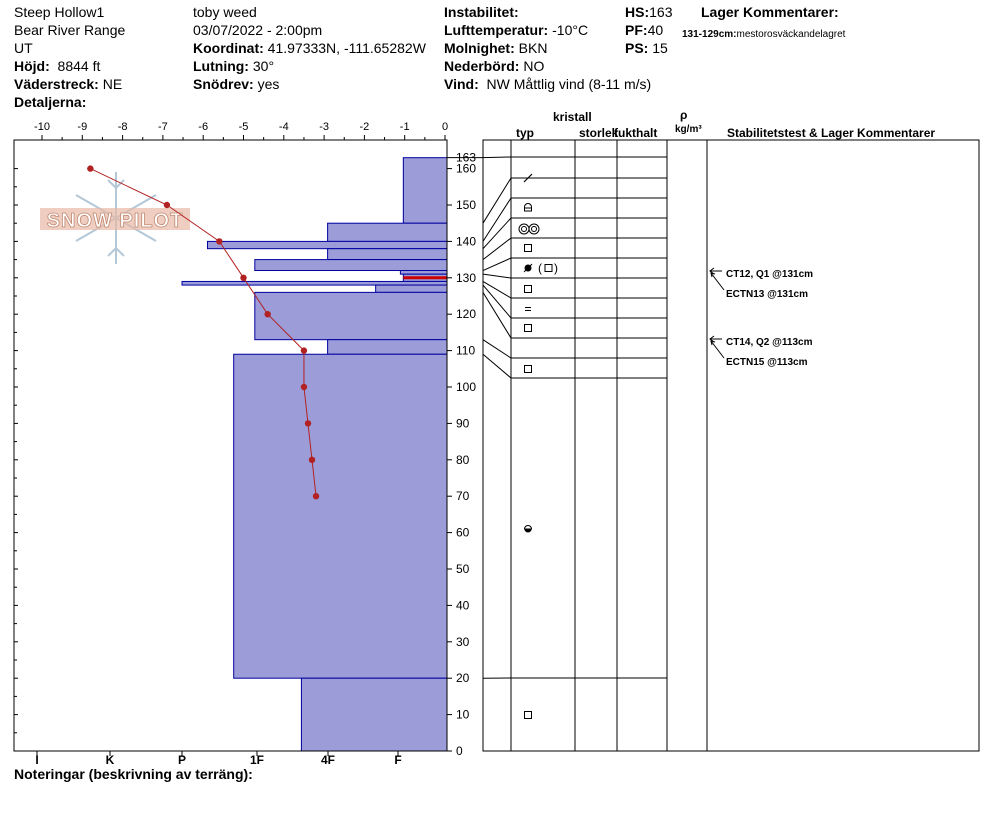 The image size is (994, 840). I want to click on ps-row: PS: 15, so click(646, 48).